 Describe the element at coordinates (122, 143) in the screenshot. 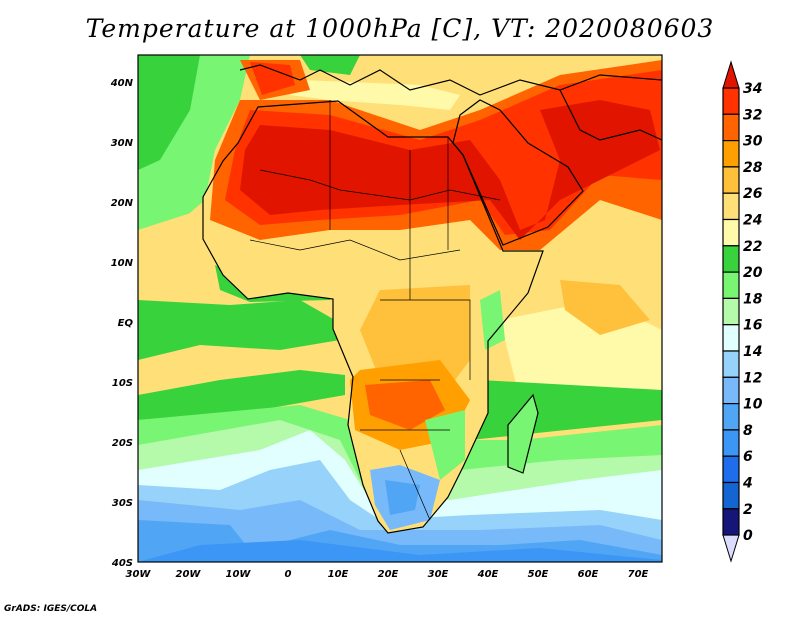

I see `lat-label: 30N` at that location.